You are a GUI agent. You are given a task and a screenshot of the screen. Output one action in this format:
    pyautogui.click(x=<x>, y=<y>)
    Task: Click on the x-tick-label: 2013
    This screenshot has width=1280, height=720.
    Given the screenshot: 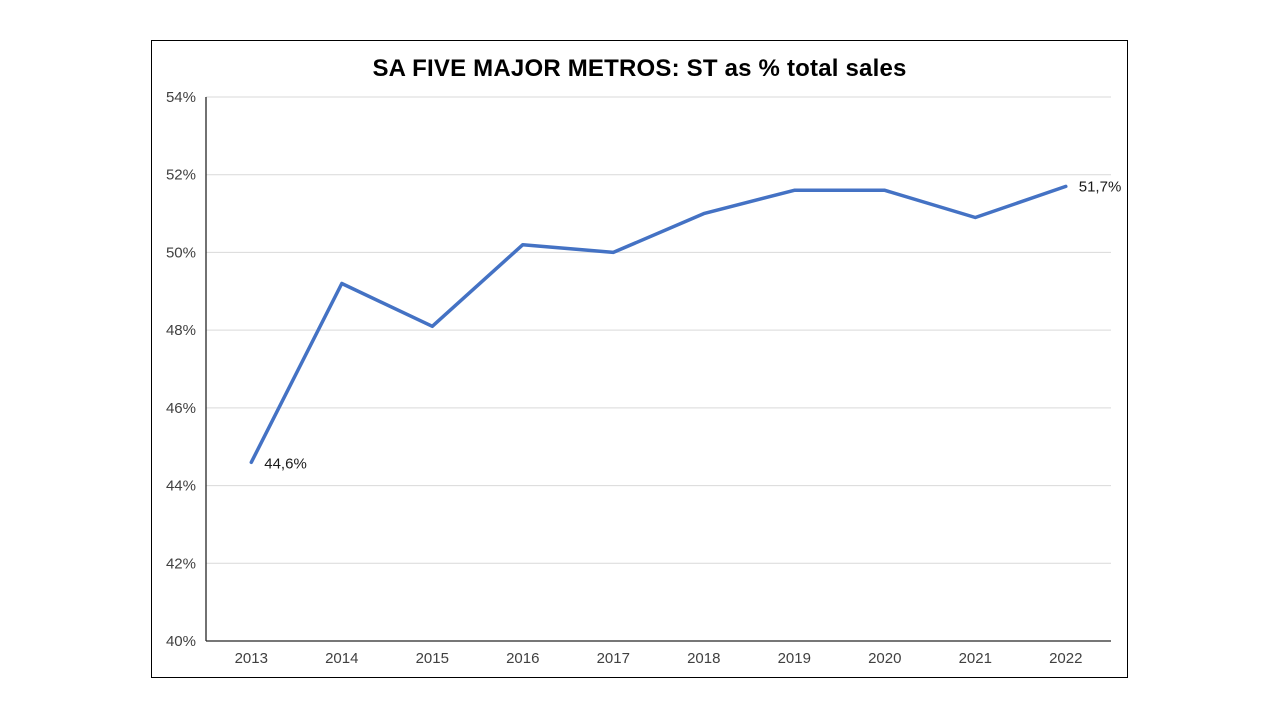 What is the action you would take?
    pyautogui.click(x=251, y=658)
    